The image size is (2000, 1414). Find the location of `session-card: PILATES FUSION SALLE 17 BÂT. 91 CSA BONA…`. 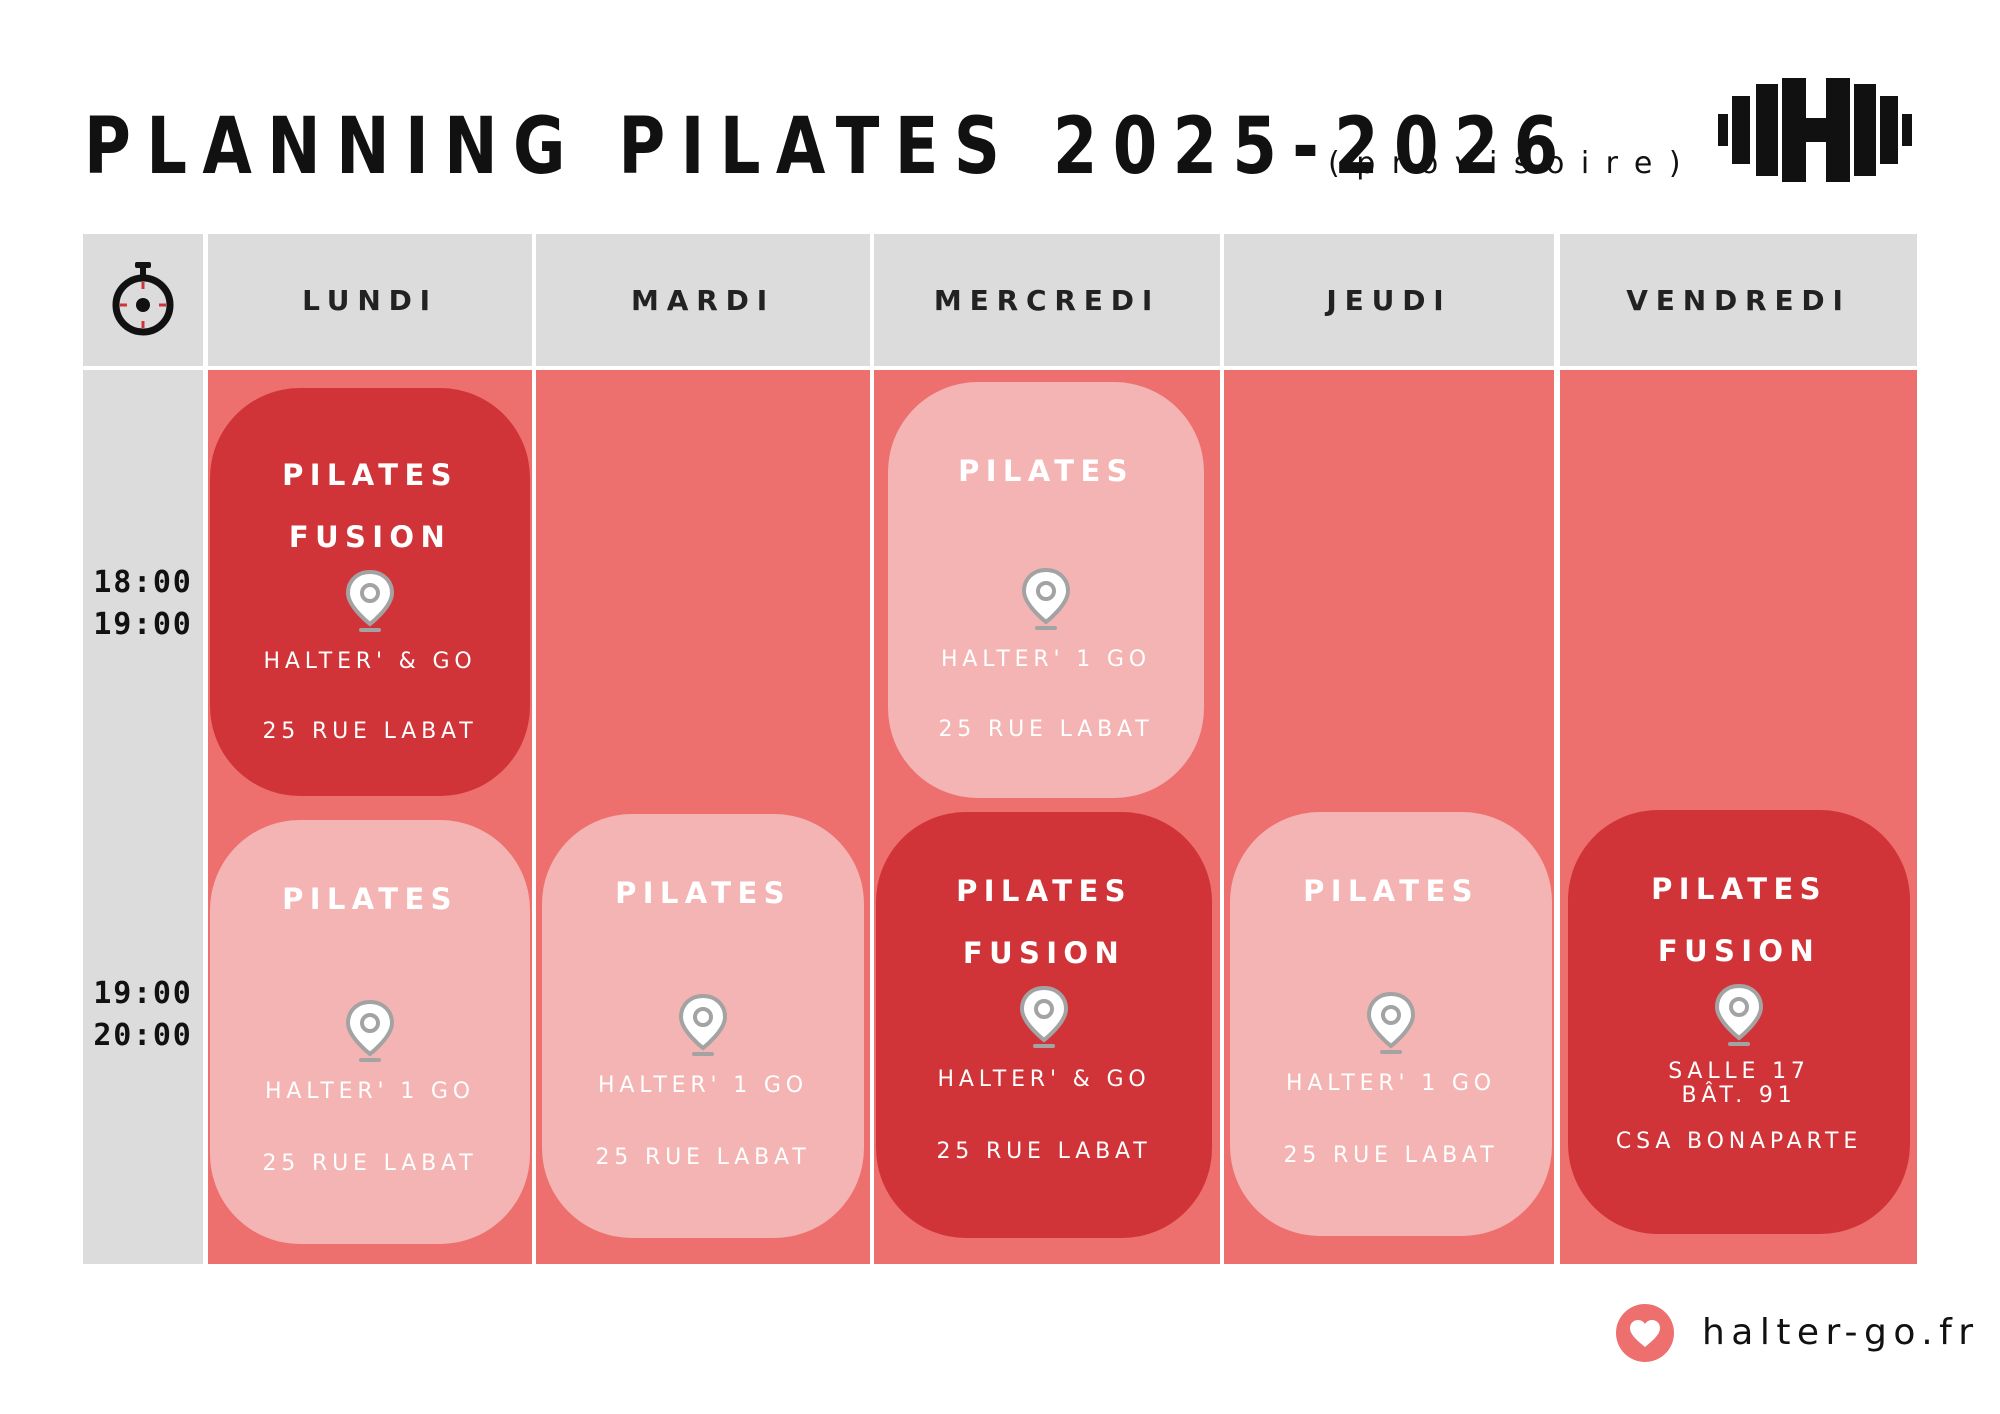

session-card: PILATES FUSION SALLE 17 BÂT. 91 CSA BONA… is located at coordinates (1739, 1022).